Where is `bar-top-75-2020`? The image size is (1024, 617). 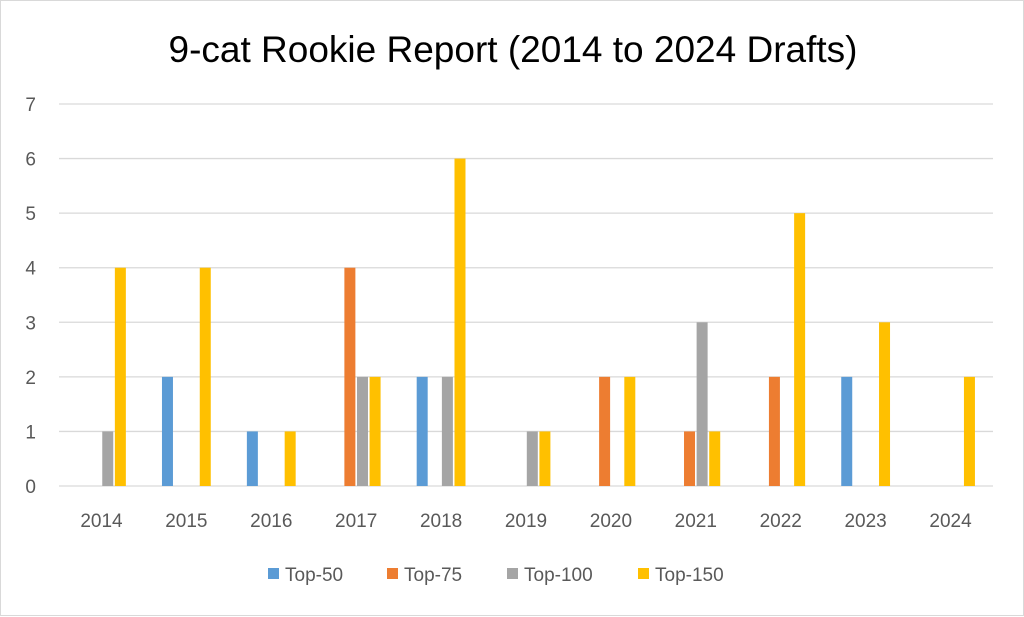
bar-top-75-2020 is located at coordinates (605, 431).